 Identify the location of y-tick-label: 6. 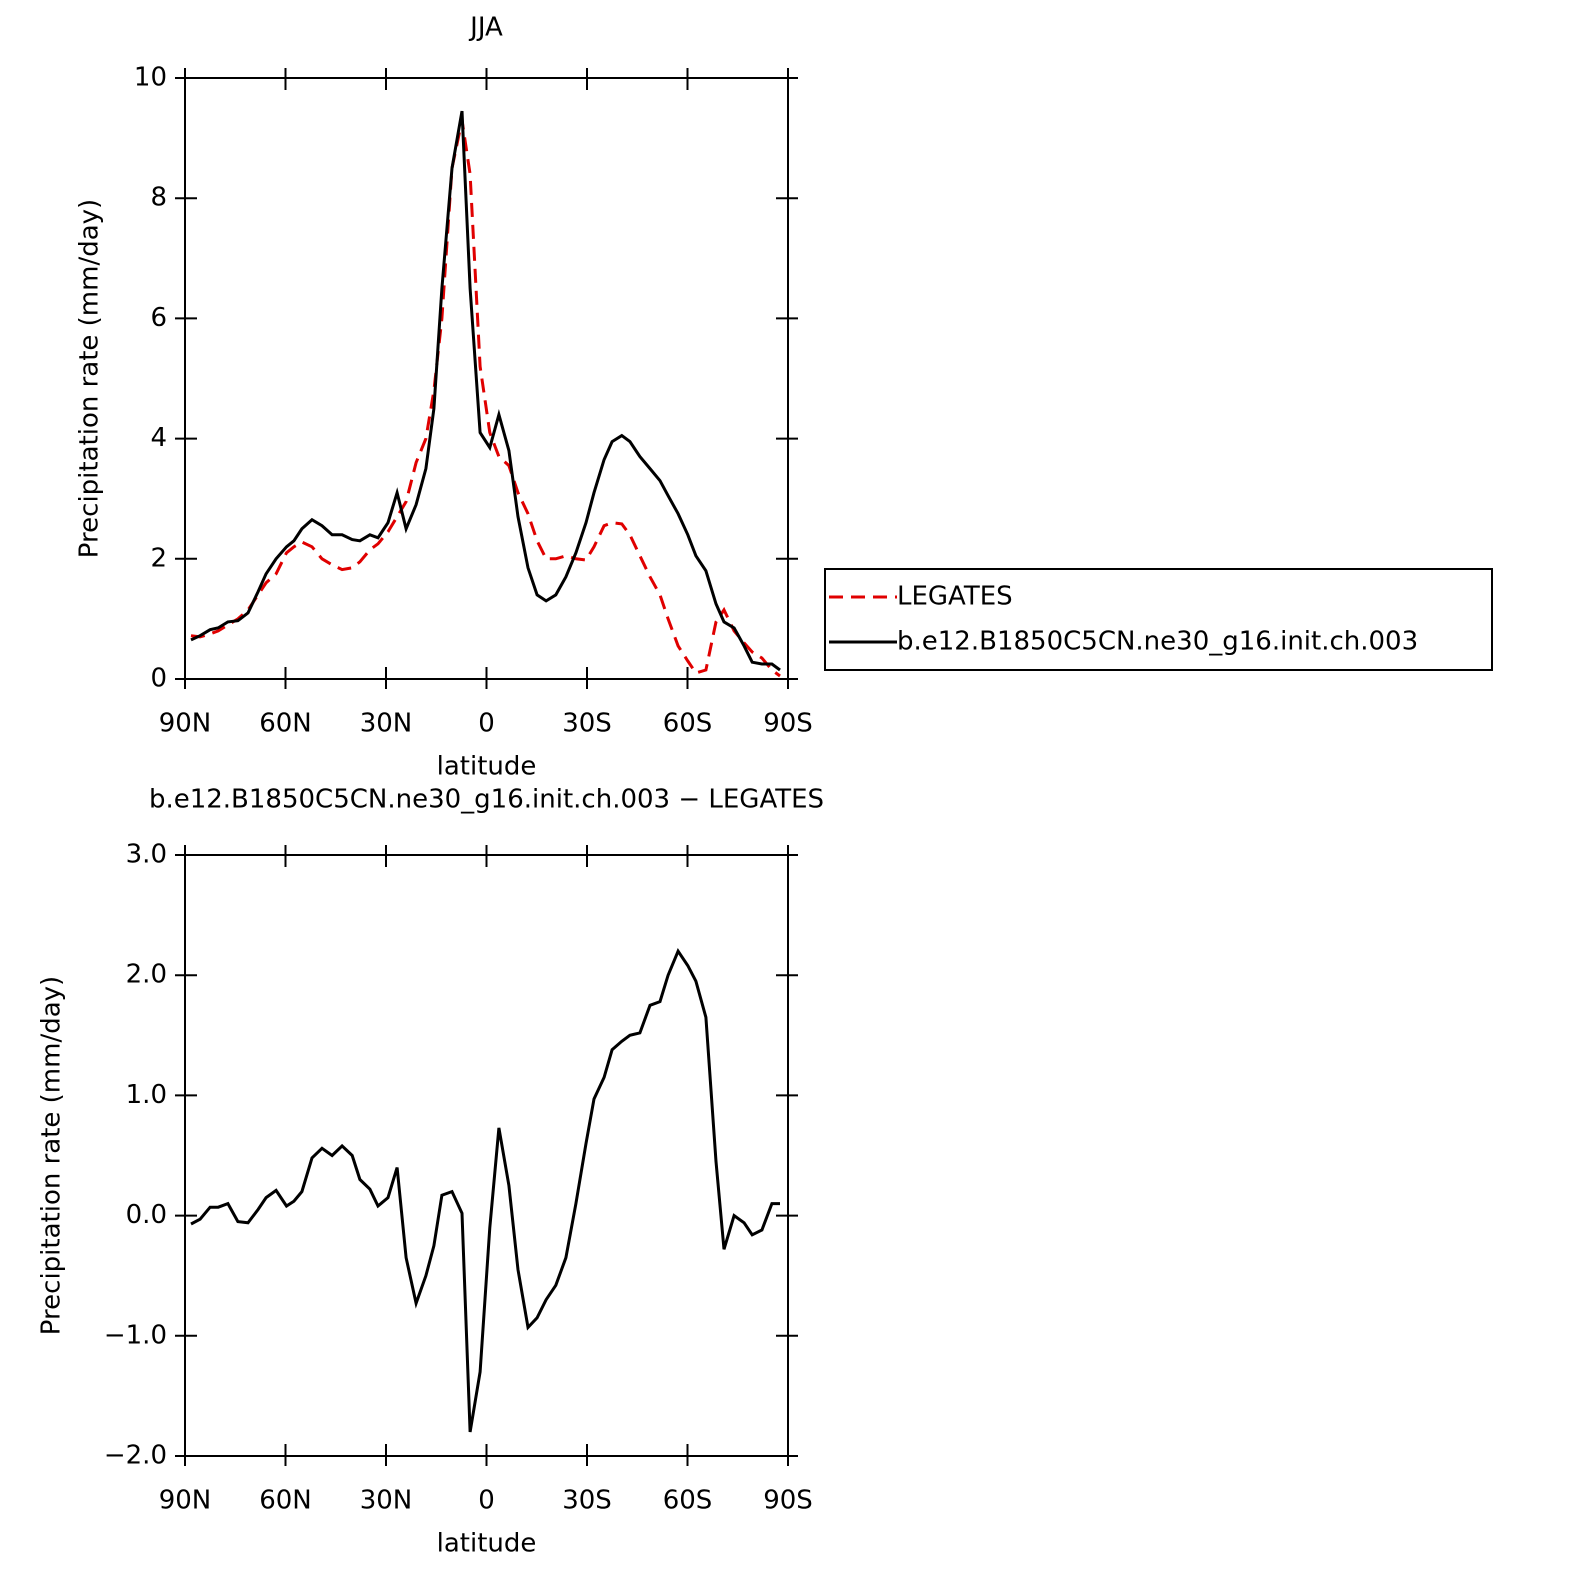
(158, 318).